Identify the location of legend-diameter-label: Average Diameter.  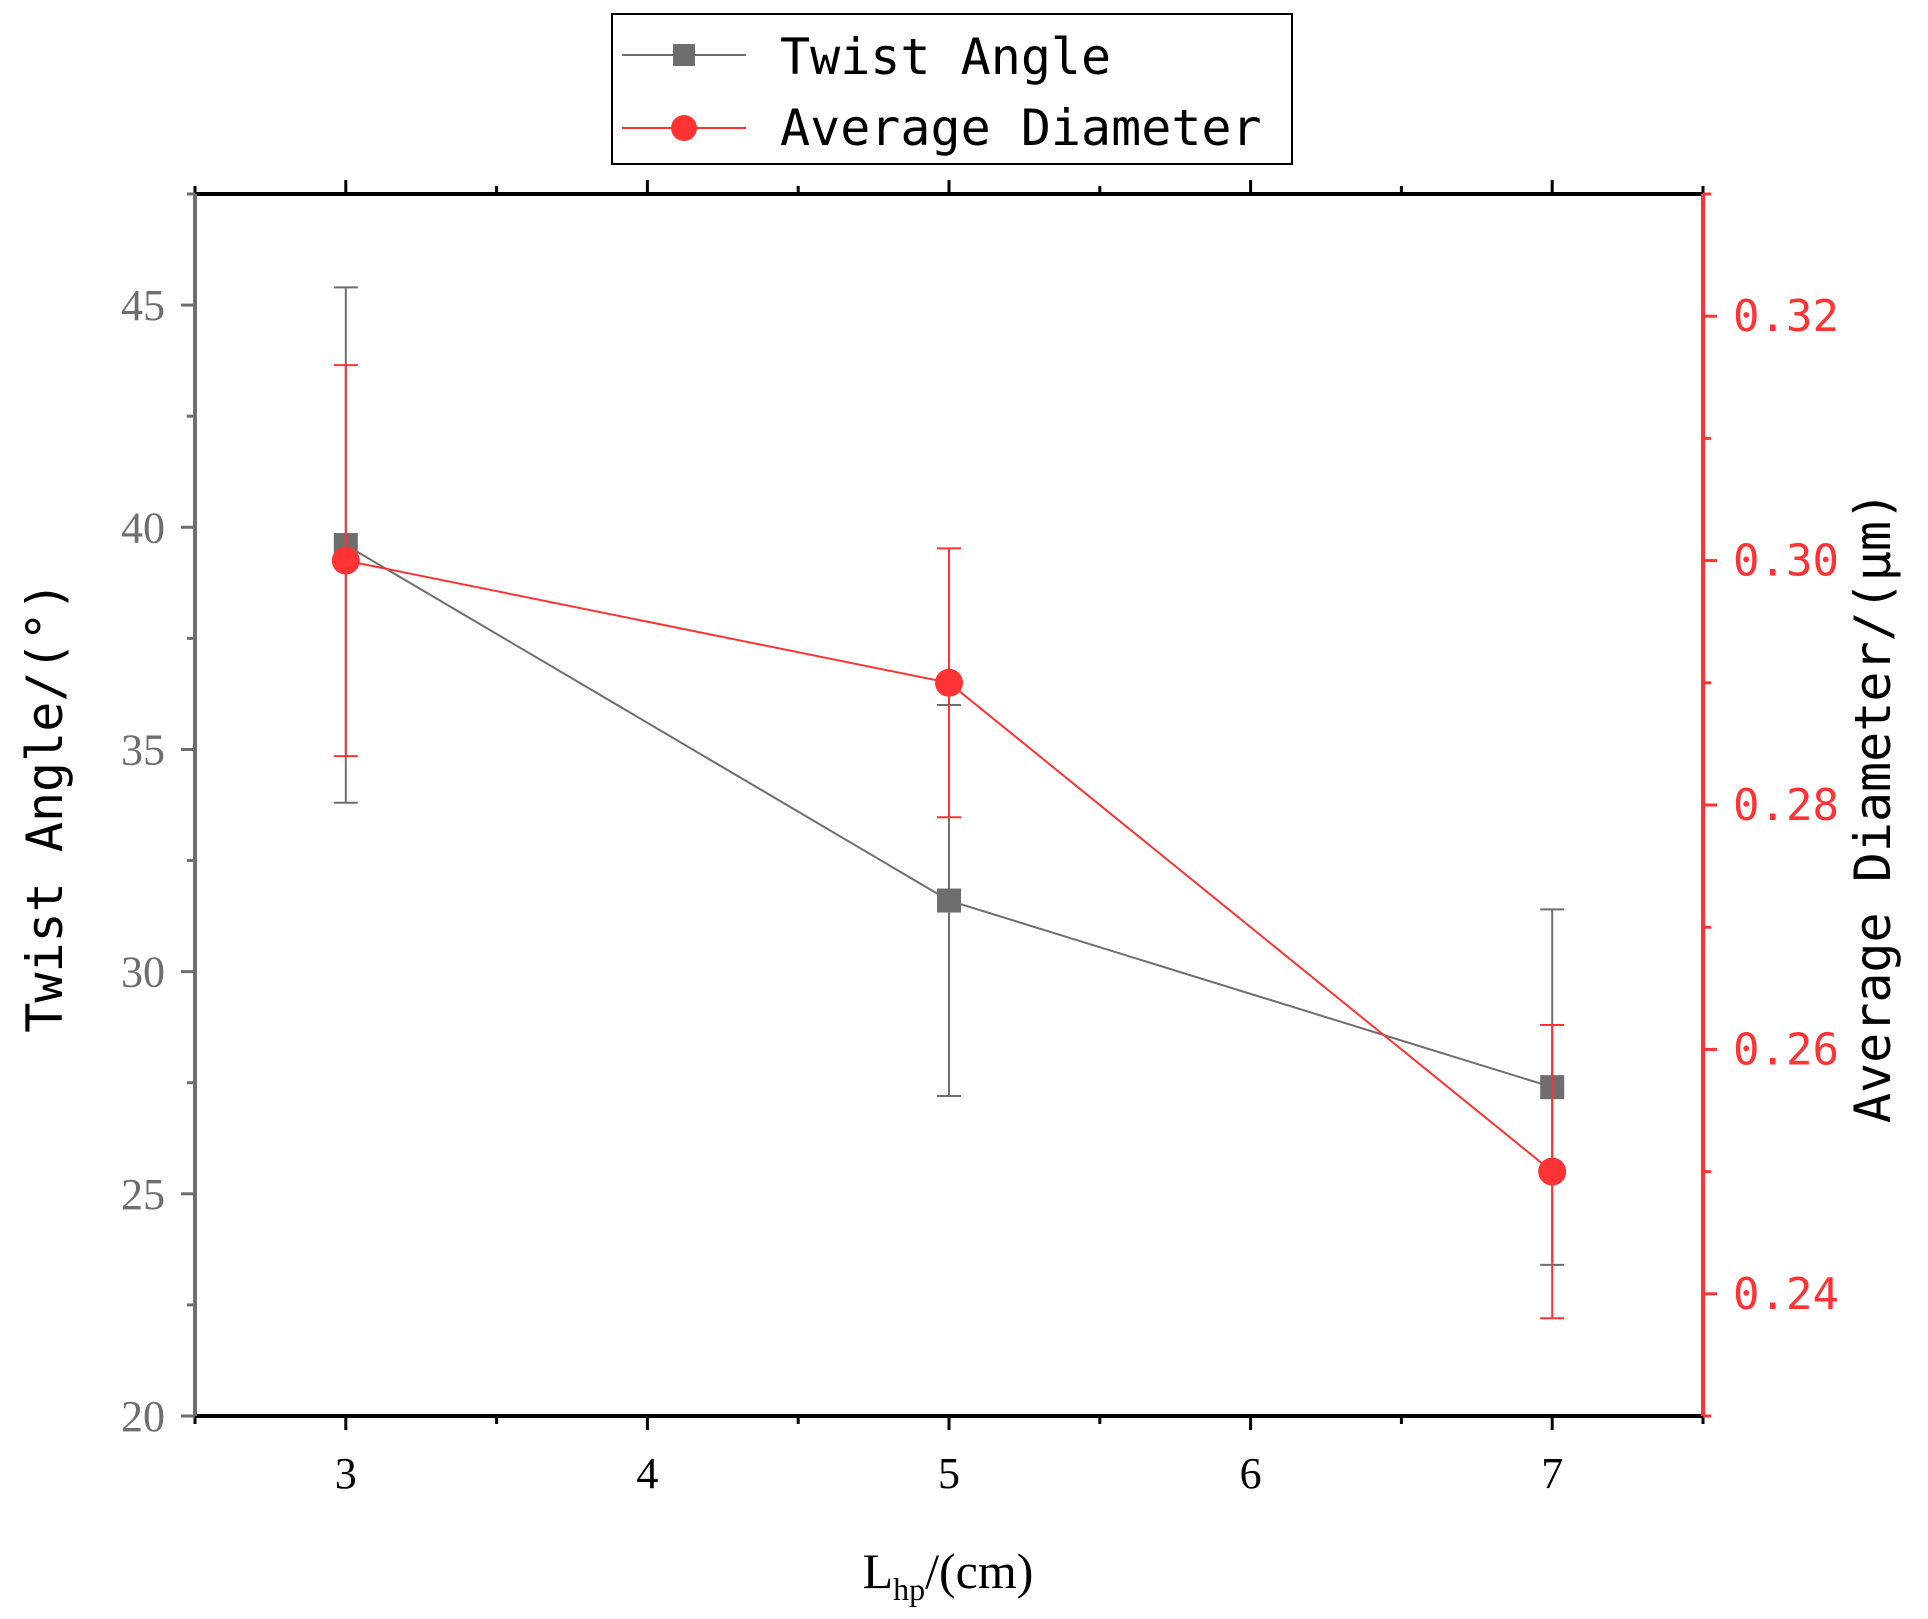
(1021, 128).